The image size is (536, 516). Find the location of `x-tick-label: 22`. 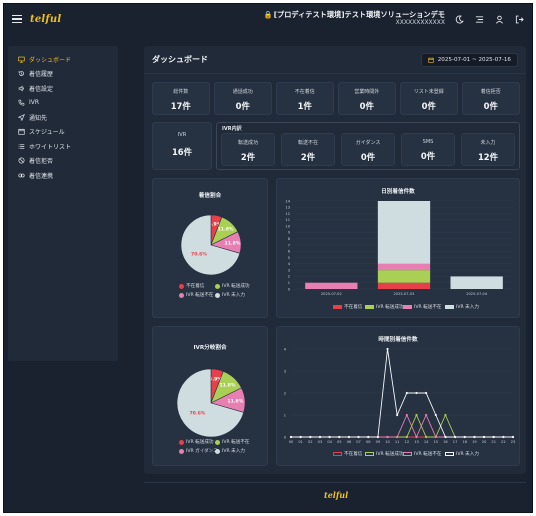

x-tick-label: 22 is located at coordinates (503, 442).